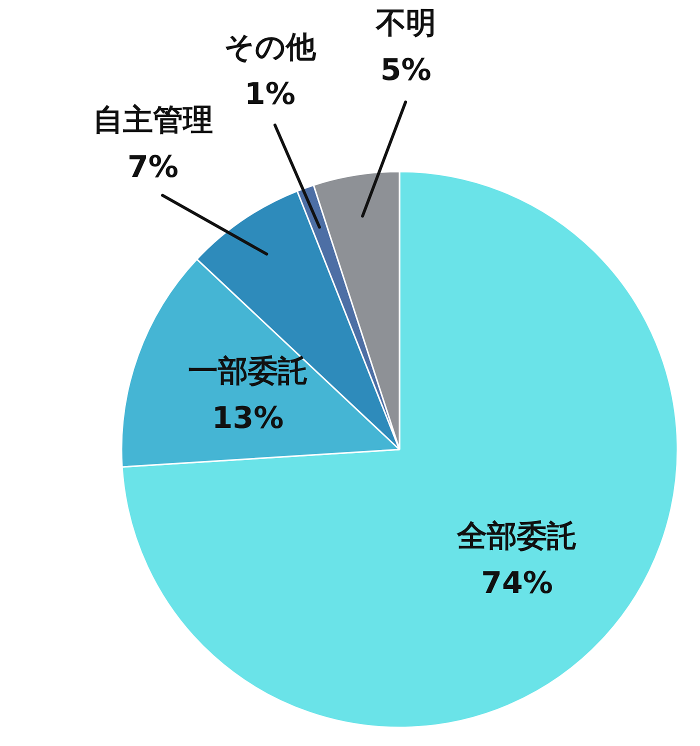 The image size is (700, 746). I want to click on data-label: 13%, so click(248, 418).